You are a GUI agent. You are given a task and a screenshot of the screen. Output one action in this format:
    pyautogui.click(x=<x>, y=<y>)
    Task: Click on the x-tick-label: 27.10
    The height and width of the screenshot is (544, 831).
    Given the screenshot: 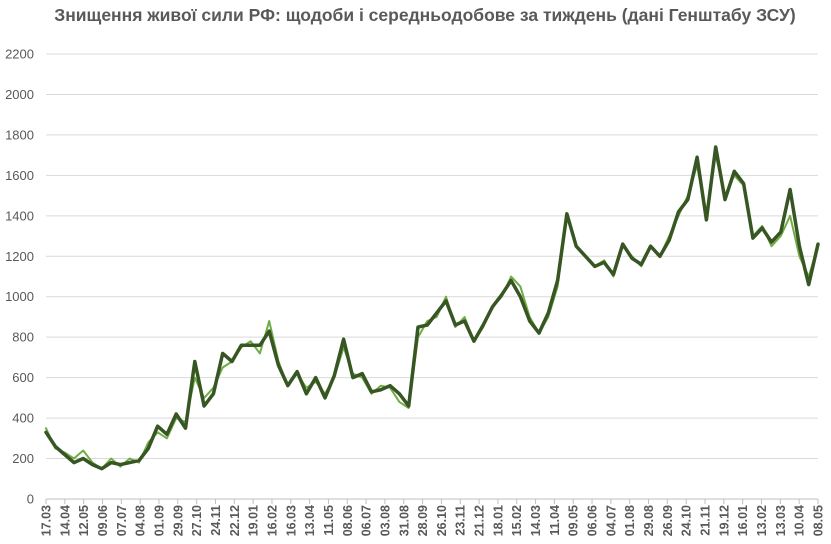 What is the action you would take?
    pyautogui.click(x=197, y=520)
    